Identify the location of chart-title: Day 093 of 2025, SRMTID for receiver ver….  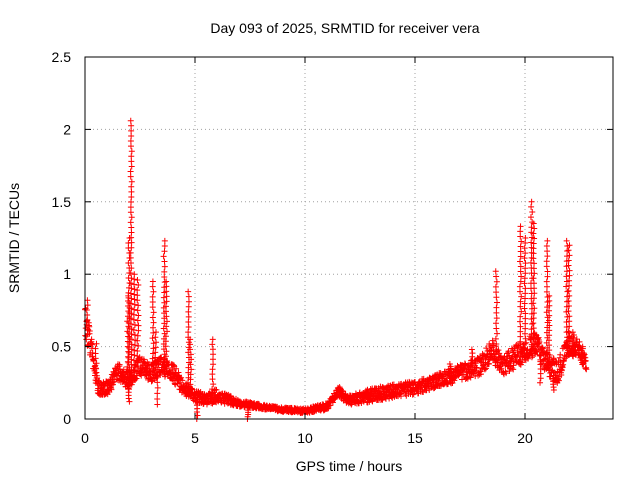
(344, 28).